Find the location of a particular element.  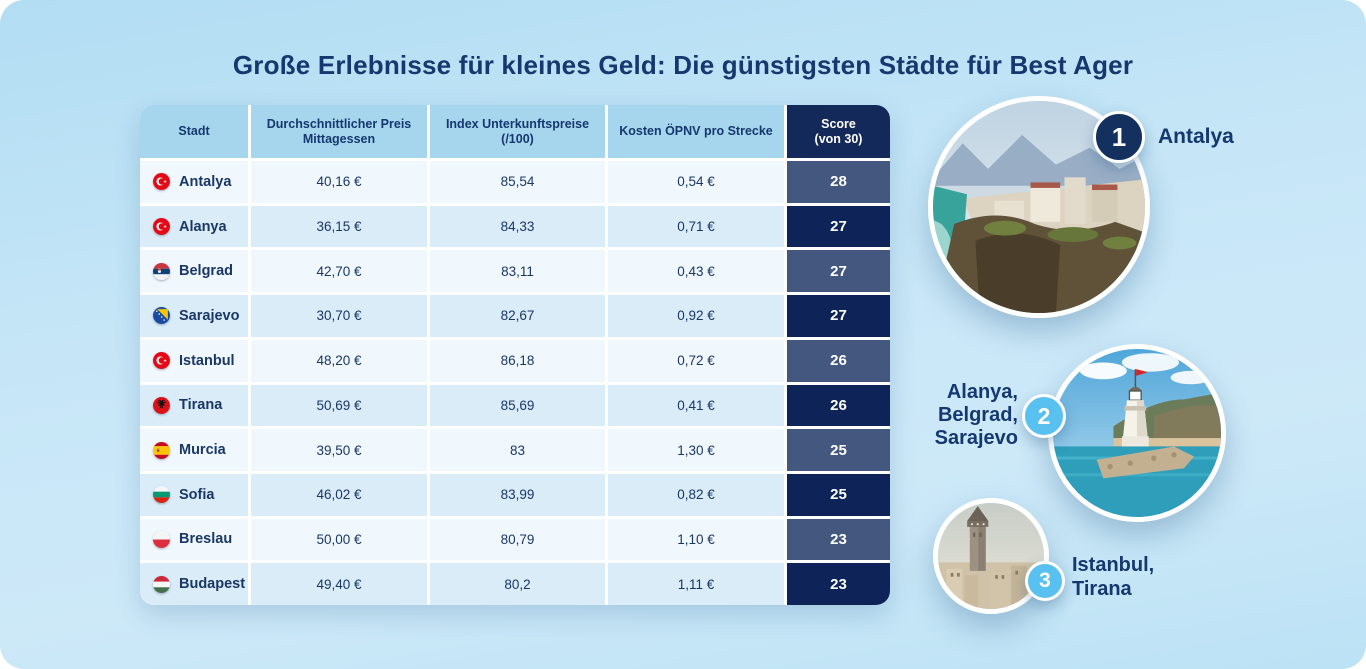

table-row-city-cell: Antalya is located at coordinates (194, 182).